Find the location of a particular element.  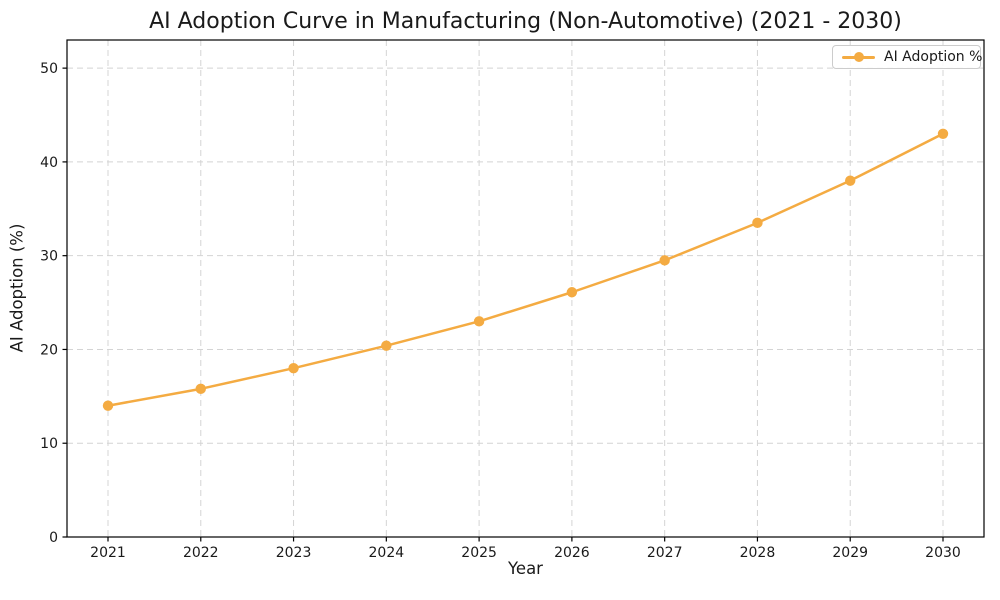

x-tick-label: 2025 is located at coordinates (479, 553).